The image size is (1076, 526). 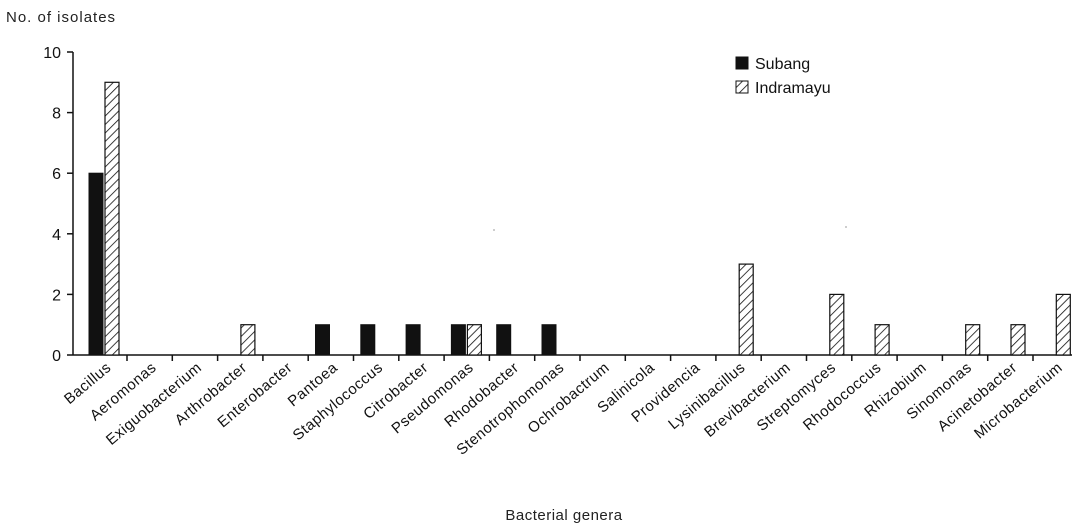 What do you see at coordinates (793, 88) in the screenshot?
I see `legend-label-indramayu: Indramayu` at bounding box center [793, 88].